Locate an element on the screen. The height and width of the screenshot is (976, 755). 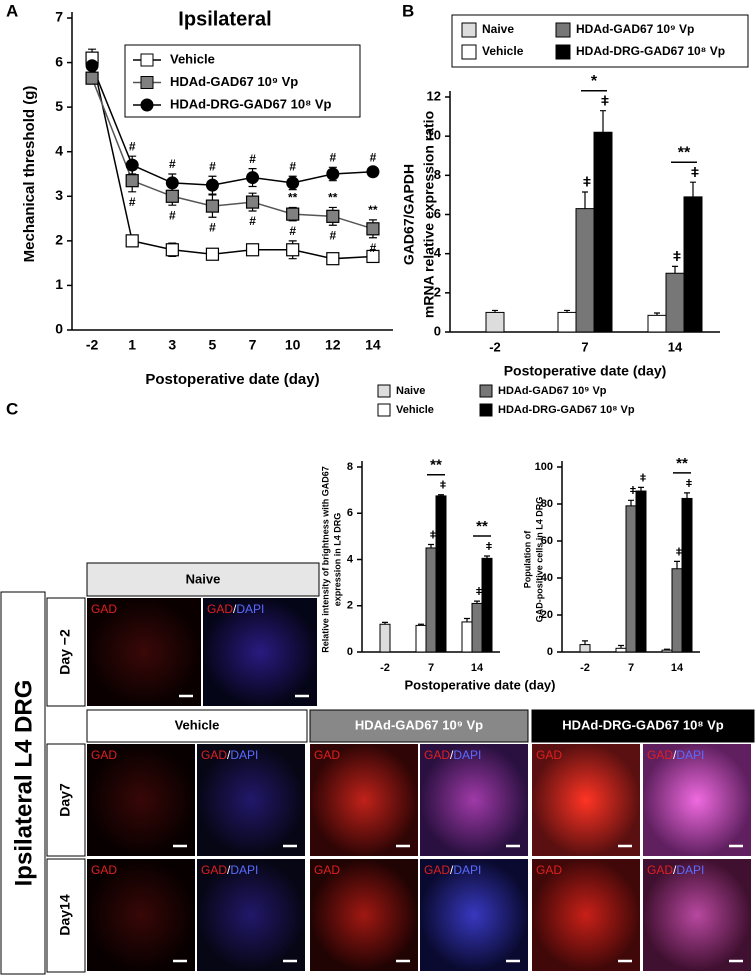
y-tick-label: 1 is located at coordinates (59, 284).